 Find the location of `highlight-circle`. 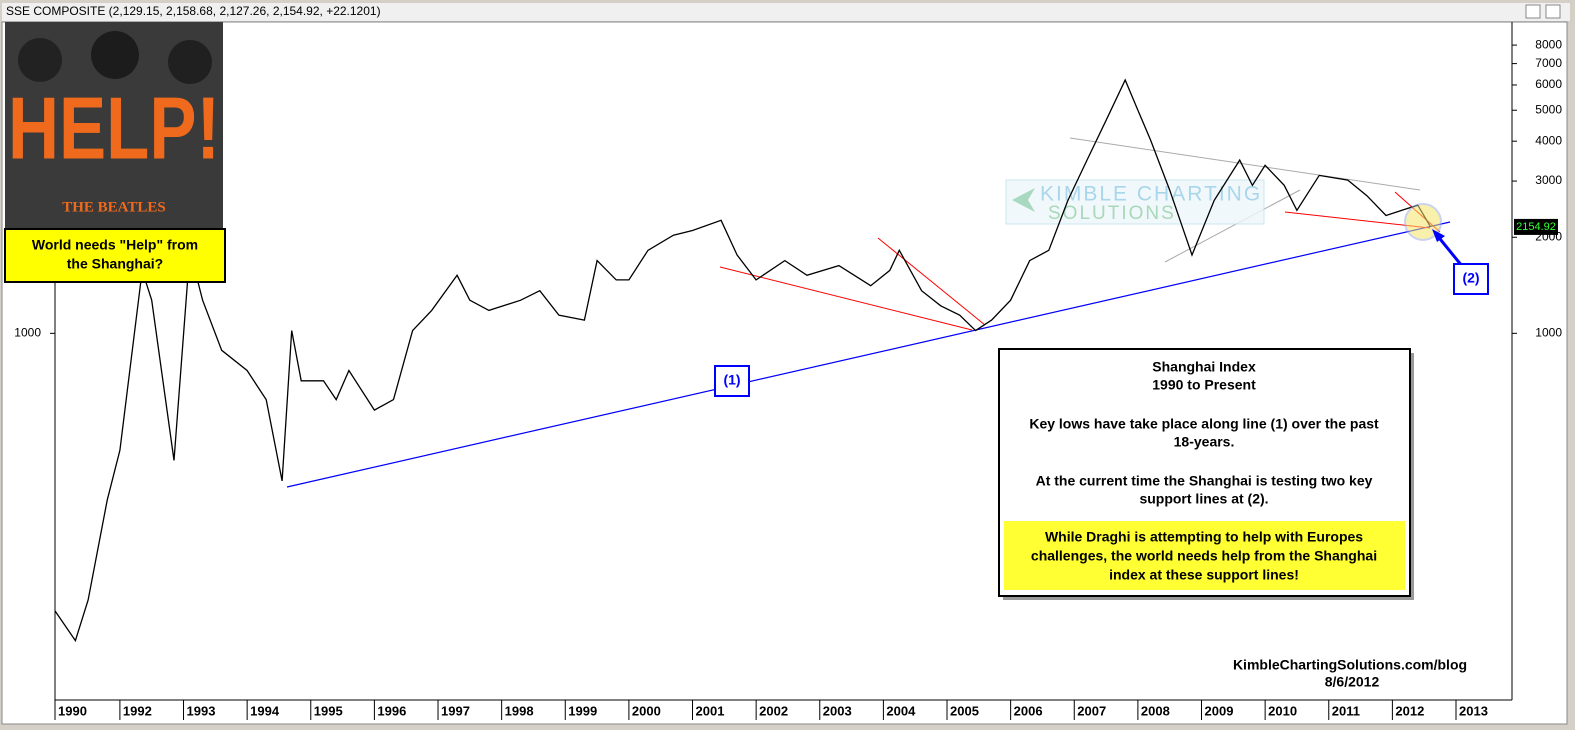

highlight-circle is located at coordinates (1423, 222).